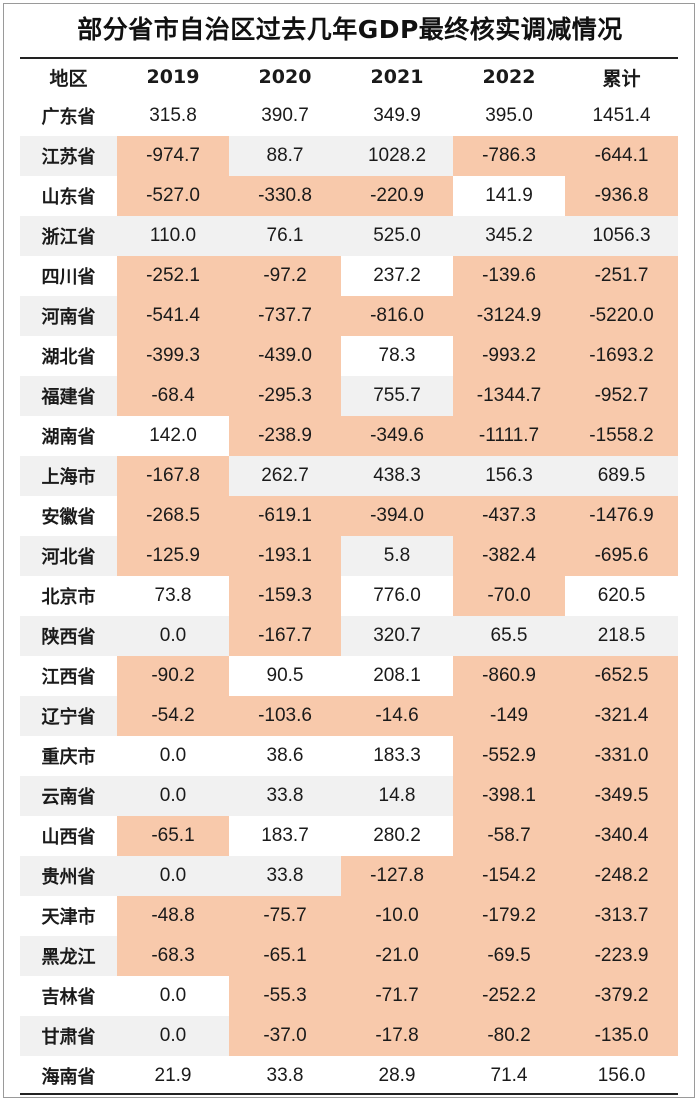 This screenshot has width=700, height=1103. I want to click on region-cell: 贵州省, so click(68, 876).